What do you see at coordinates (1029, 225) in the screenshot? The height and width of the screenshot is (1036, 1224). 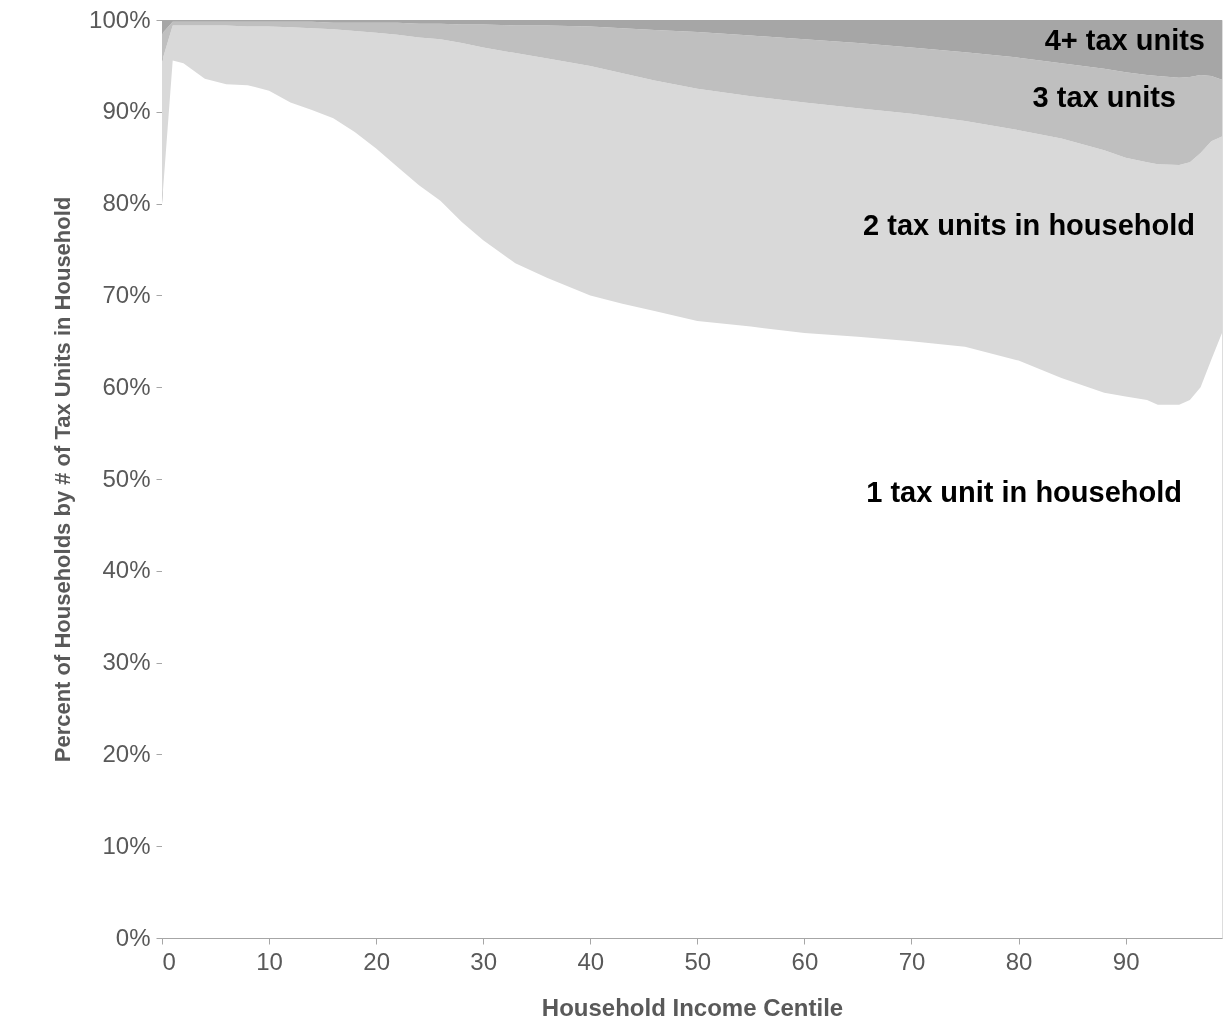 I see `series-label: 2 tax units in household` at bounding box center [1029, 225].